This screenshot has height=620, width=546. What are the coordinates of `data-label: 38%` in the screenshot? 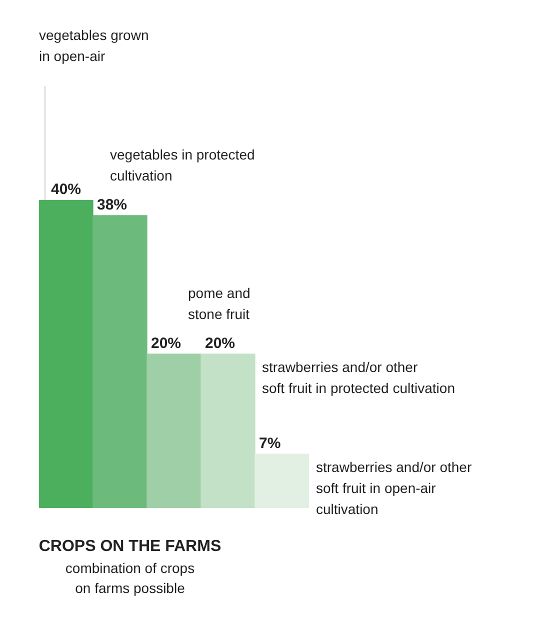 It's located at (112, 205).